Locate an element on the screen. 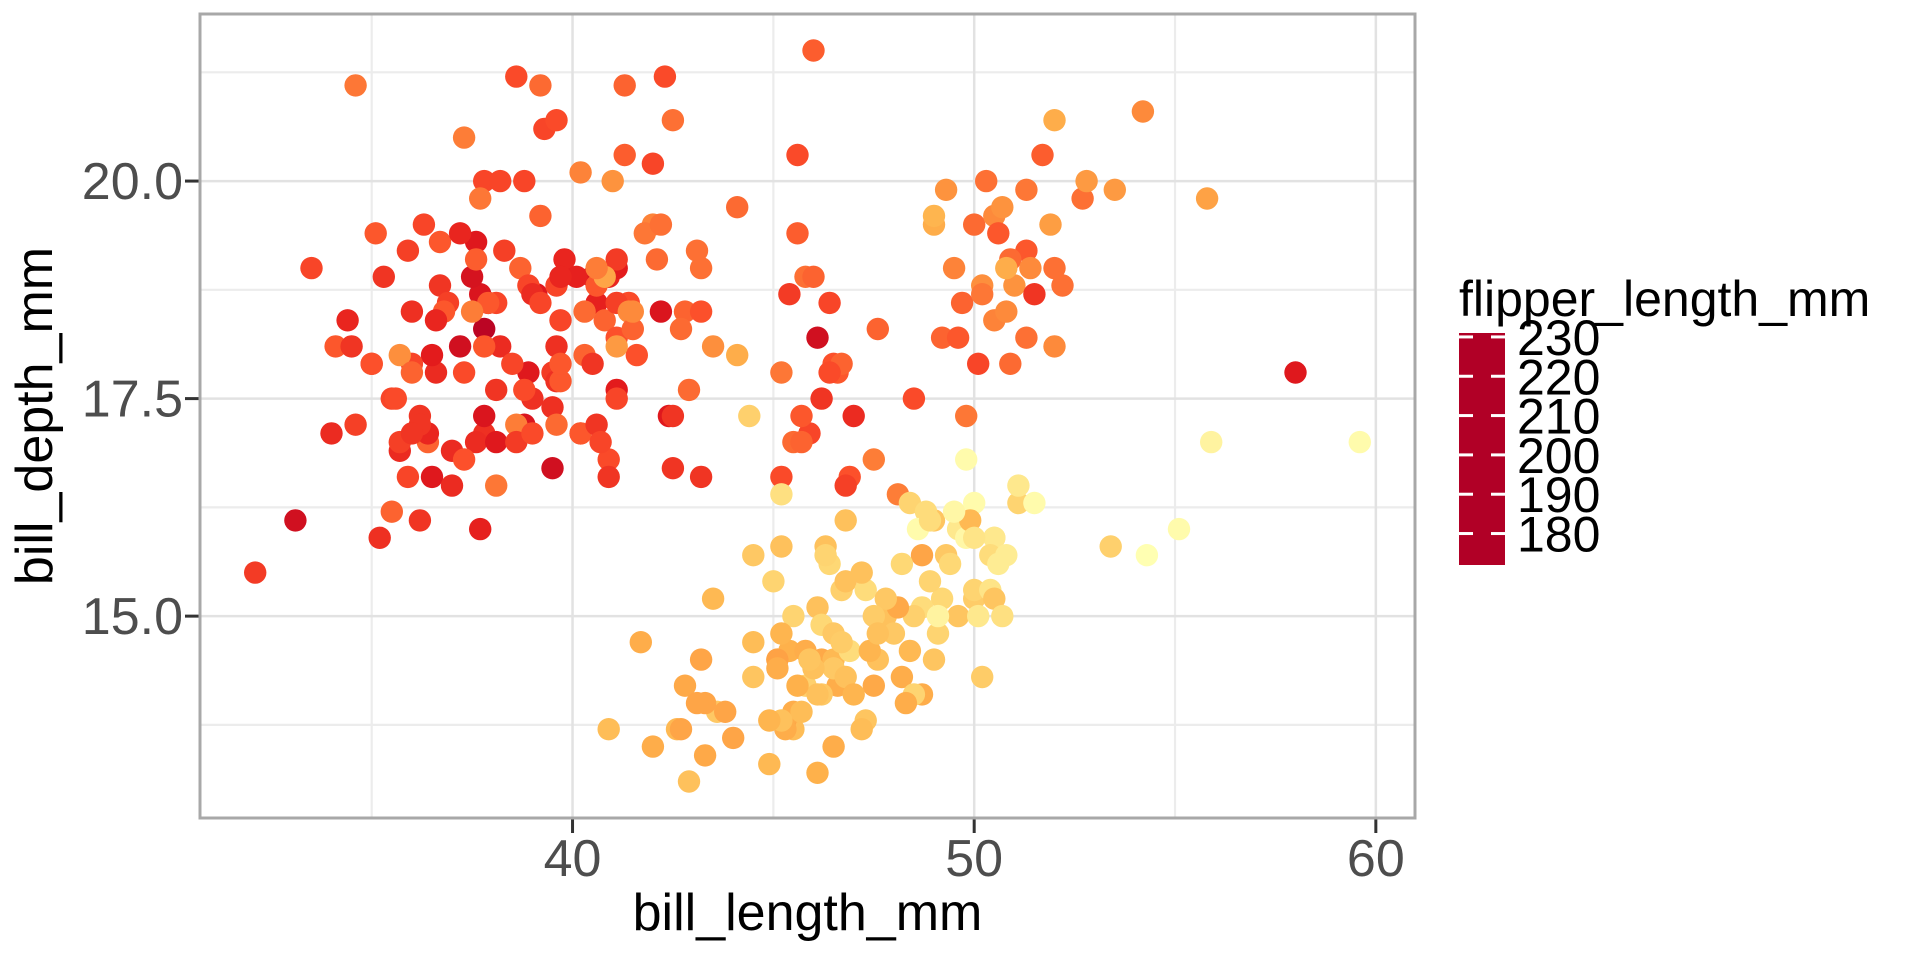  y-tick-label: 17.5 is located at coordinates (132, 400).